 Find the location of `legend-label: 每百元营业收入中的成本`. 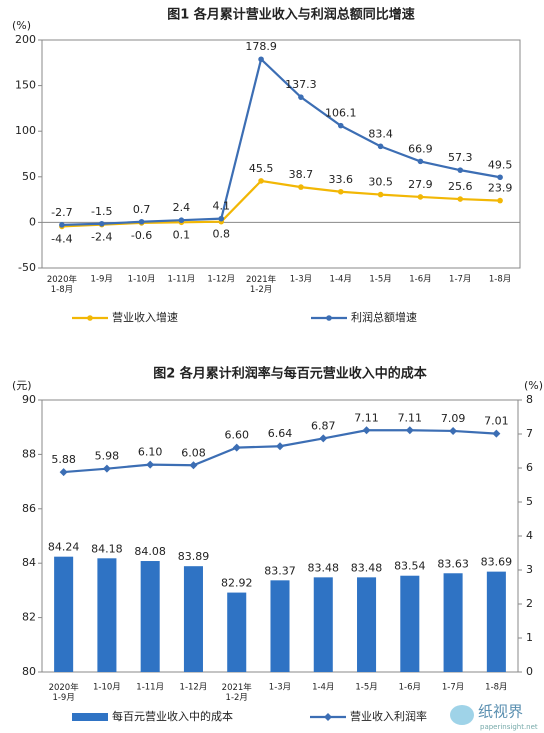

legend-label: 每百元营业收入中的成本 is located at coordinates (172, 716).